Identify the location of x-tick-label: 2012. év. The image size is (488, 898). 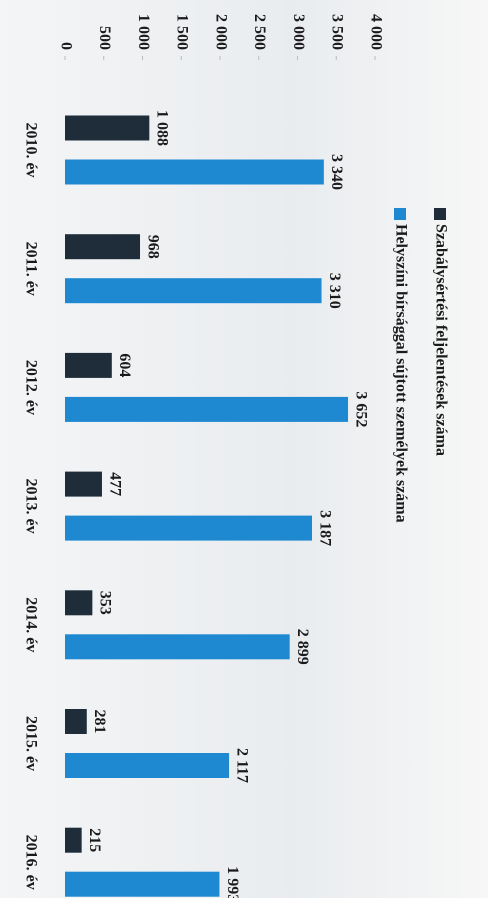
(30, 387).